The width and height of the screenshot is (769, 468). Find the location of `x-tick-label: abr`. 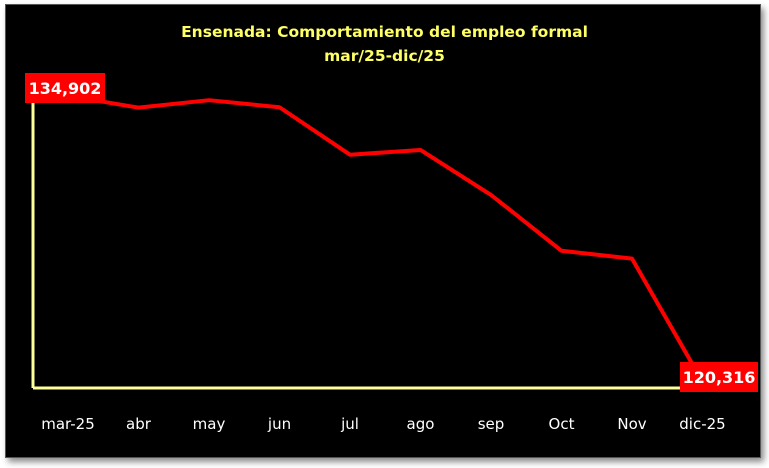

x-tick-label: abr is located at coordinates (139, 424).